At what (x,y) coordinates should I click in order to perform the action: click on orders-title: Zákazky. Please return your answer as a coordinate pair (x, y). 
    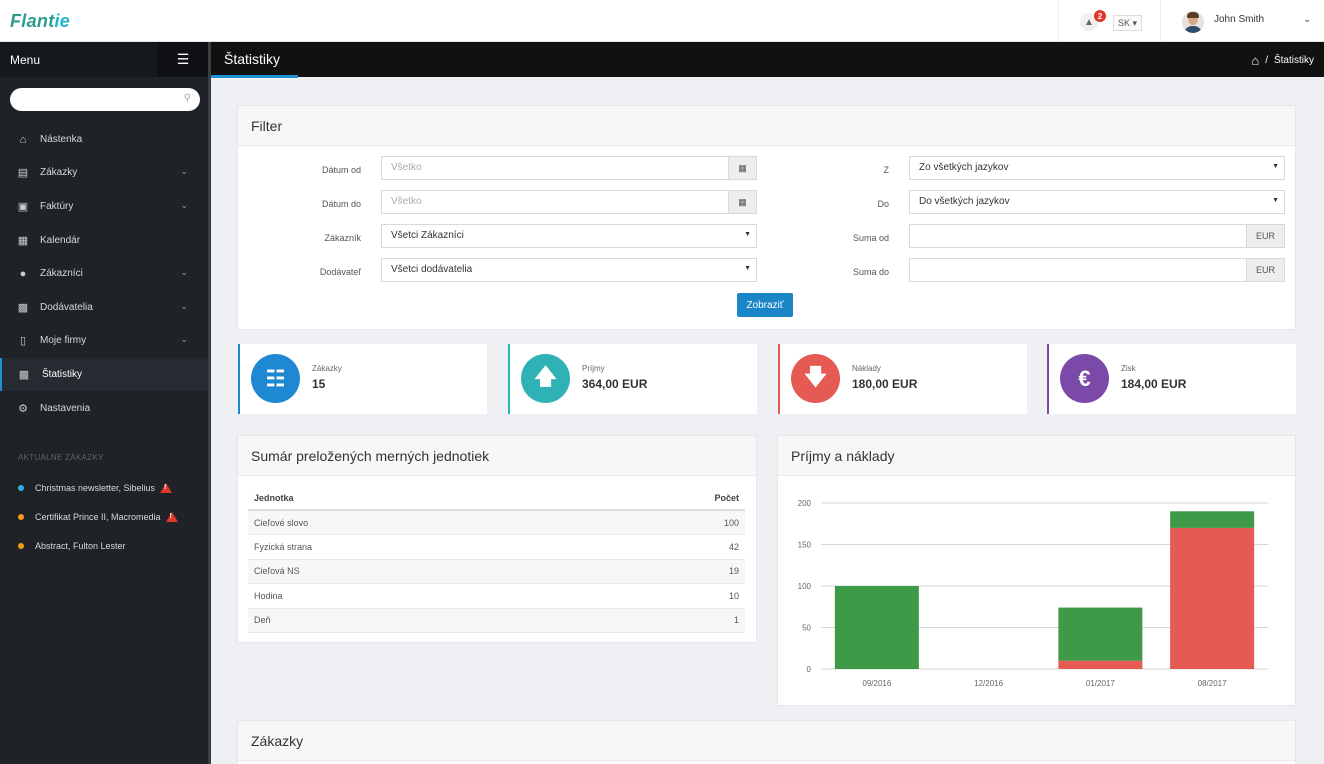
    Looking at the image, I should click on (766, 741).